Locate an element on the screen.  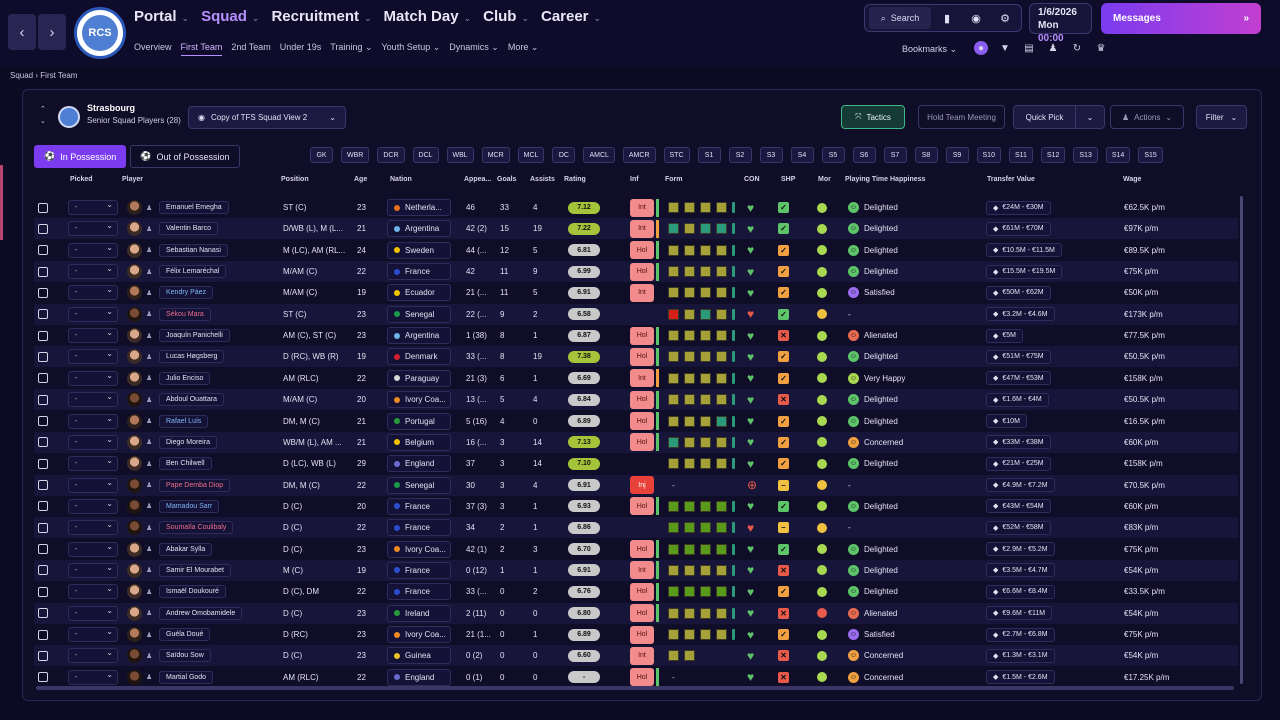
transfer-value: ◆ €47M - €53M is located at coordinates (1018, 378).